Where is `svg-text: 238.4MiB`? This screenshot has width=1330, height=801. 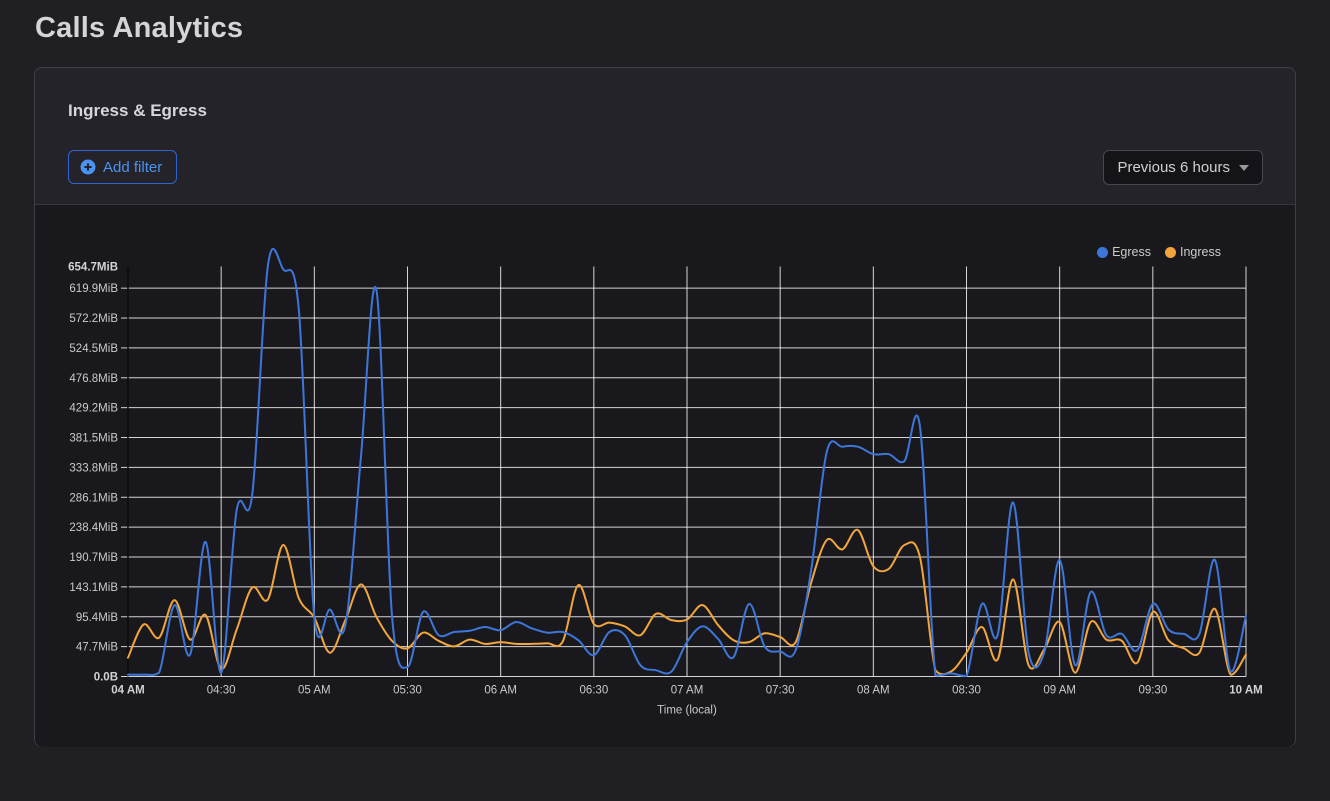 svg-text: 238.4MiB is located at coordinates (93, 528).